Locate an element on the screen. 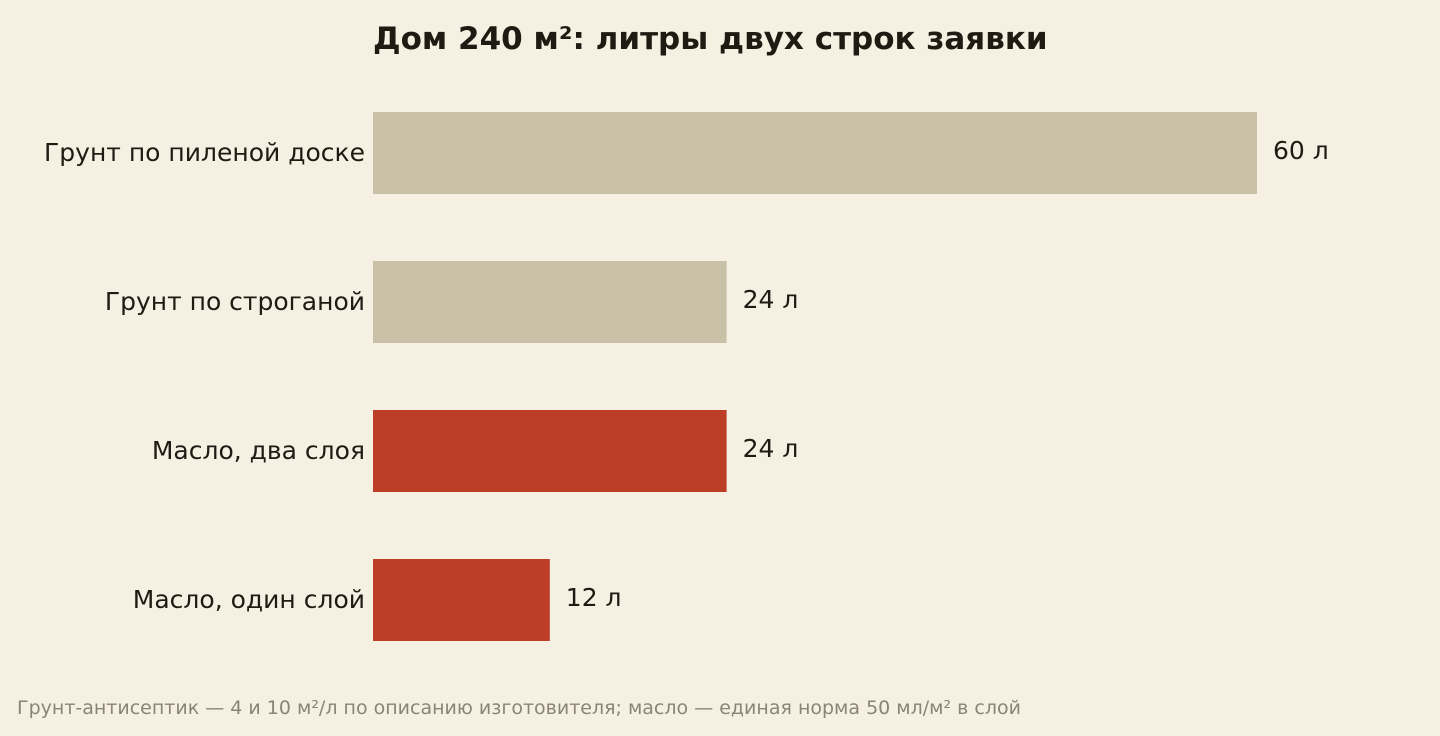  category-label: Грунт по строганой is located at coordinates (235, 301).